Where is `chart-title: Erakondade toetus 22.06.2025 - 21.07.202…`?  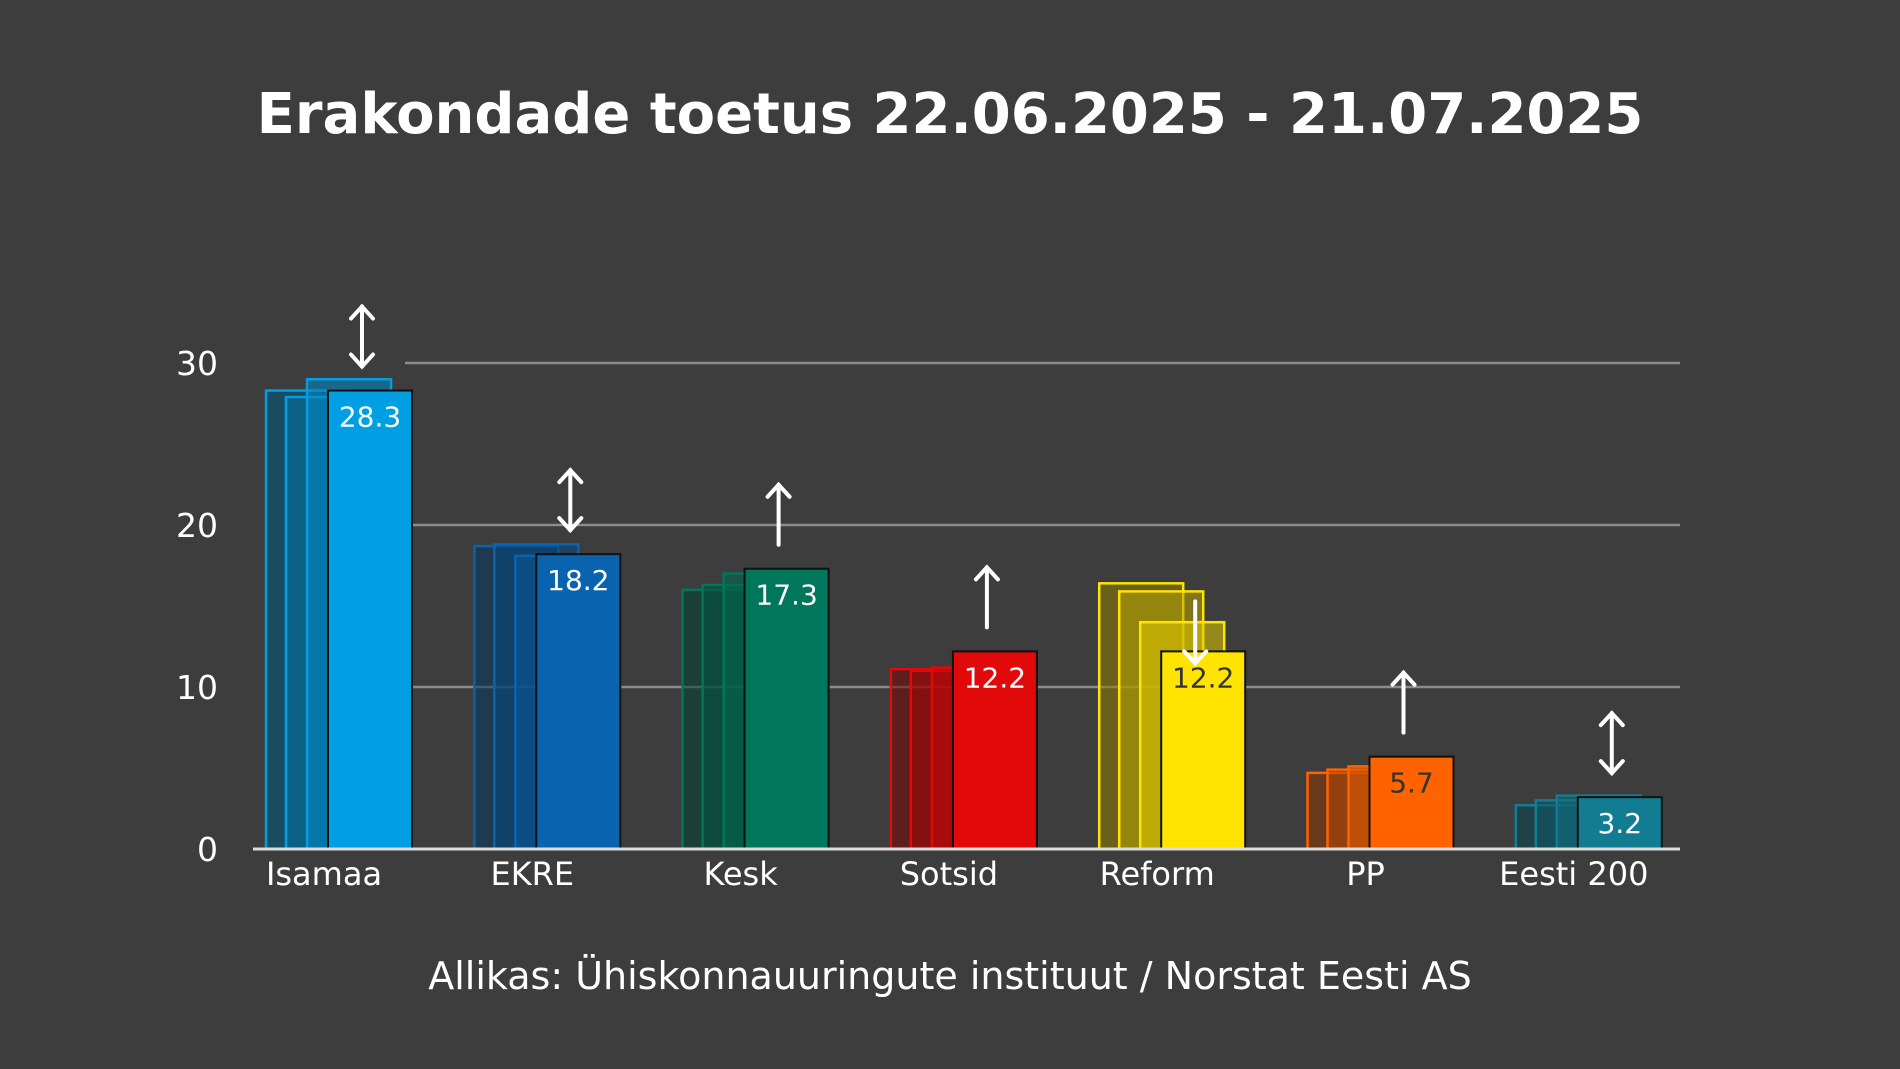 chart-title: Erakondade toetus 22.06.2025 - 21.07.202… is located at coordinates (950, 114).